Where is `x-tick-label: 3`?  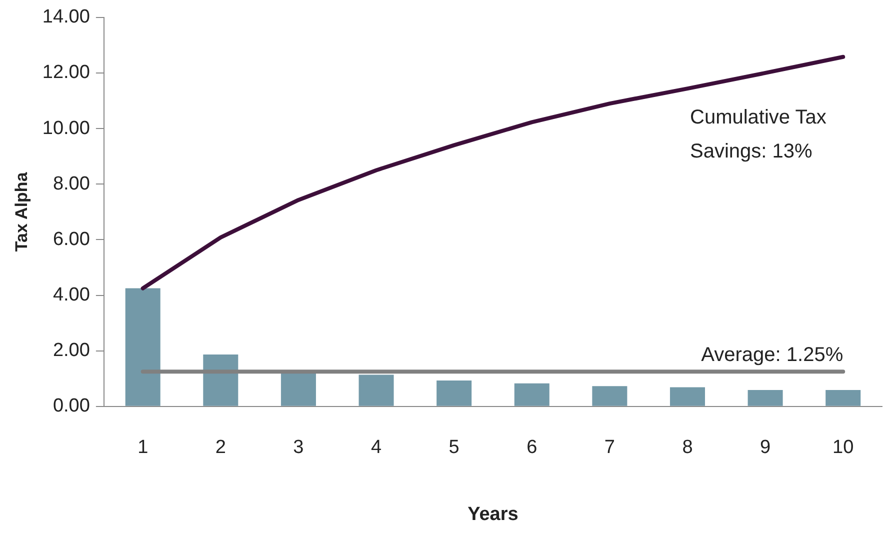
x-tick-label: 3 is located at coordinates (298, 447).